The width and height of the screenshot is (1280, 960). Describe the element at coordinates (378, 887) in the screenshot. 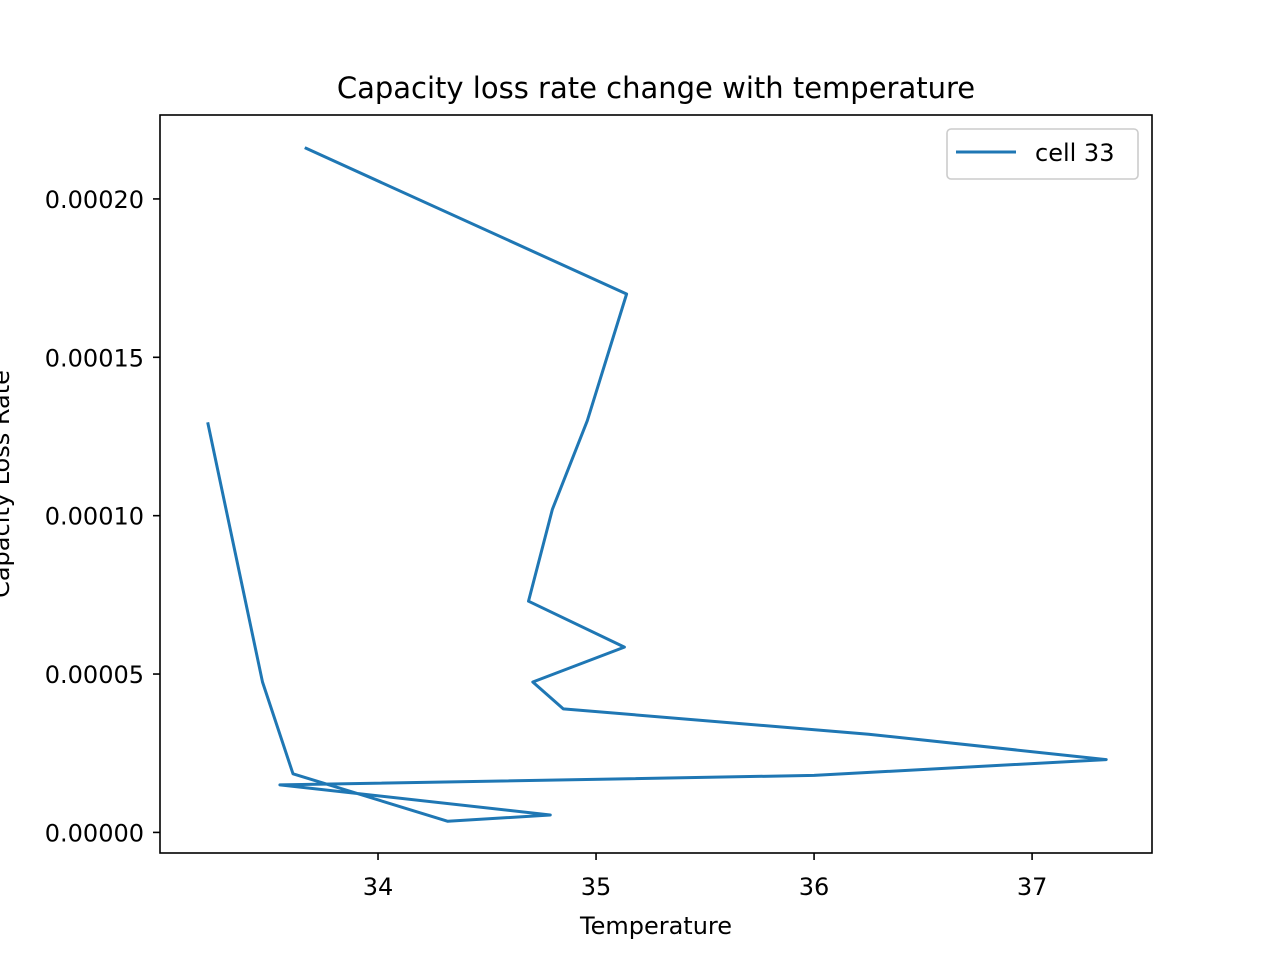

I see `x-tick-label: 34` at that location.